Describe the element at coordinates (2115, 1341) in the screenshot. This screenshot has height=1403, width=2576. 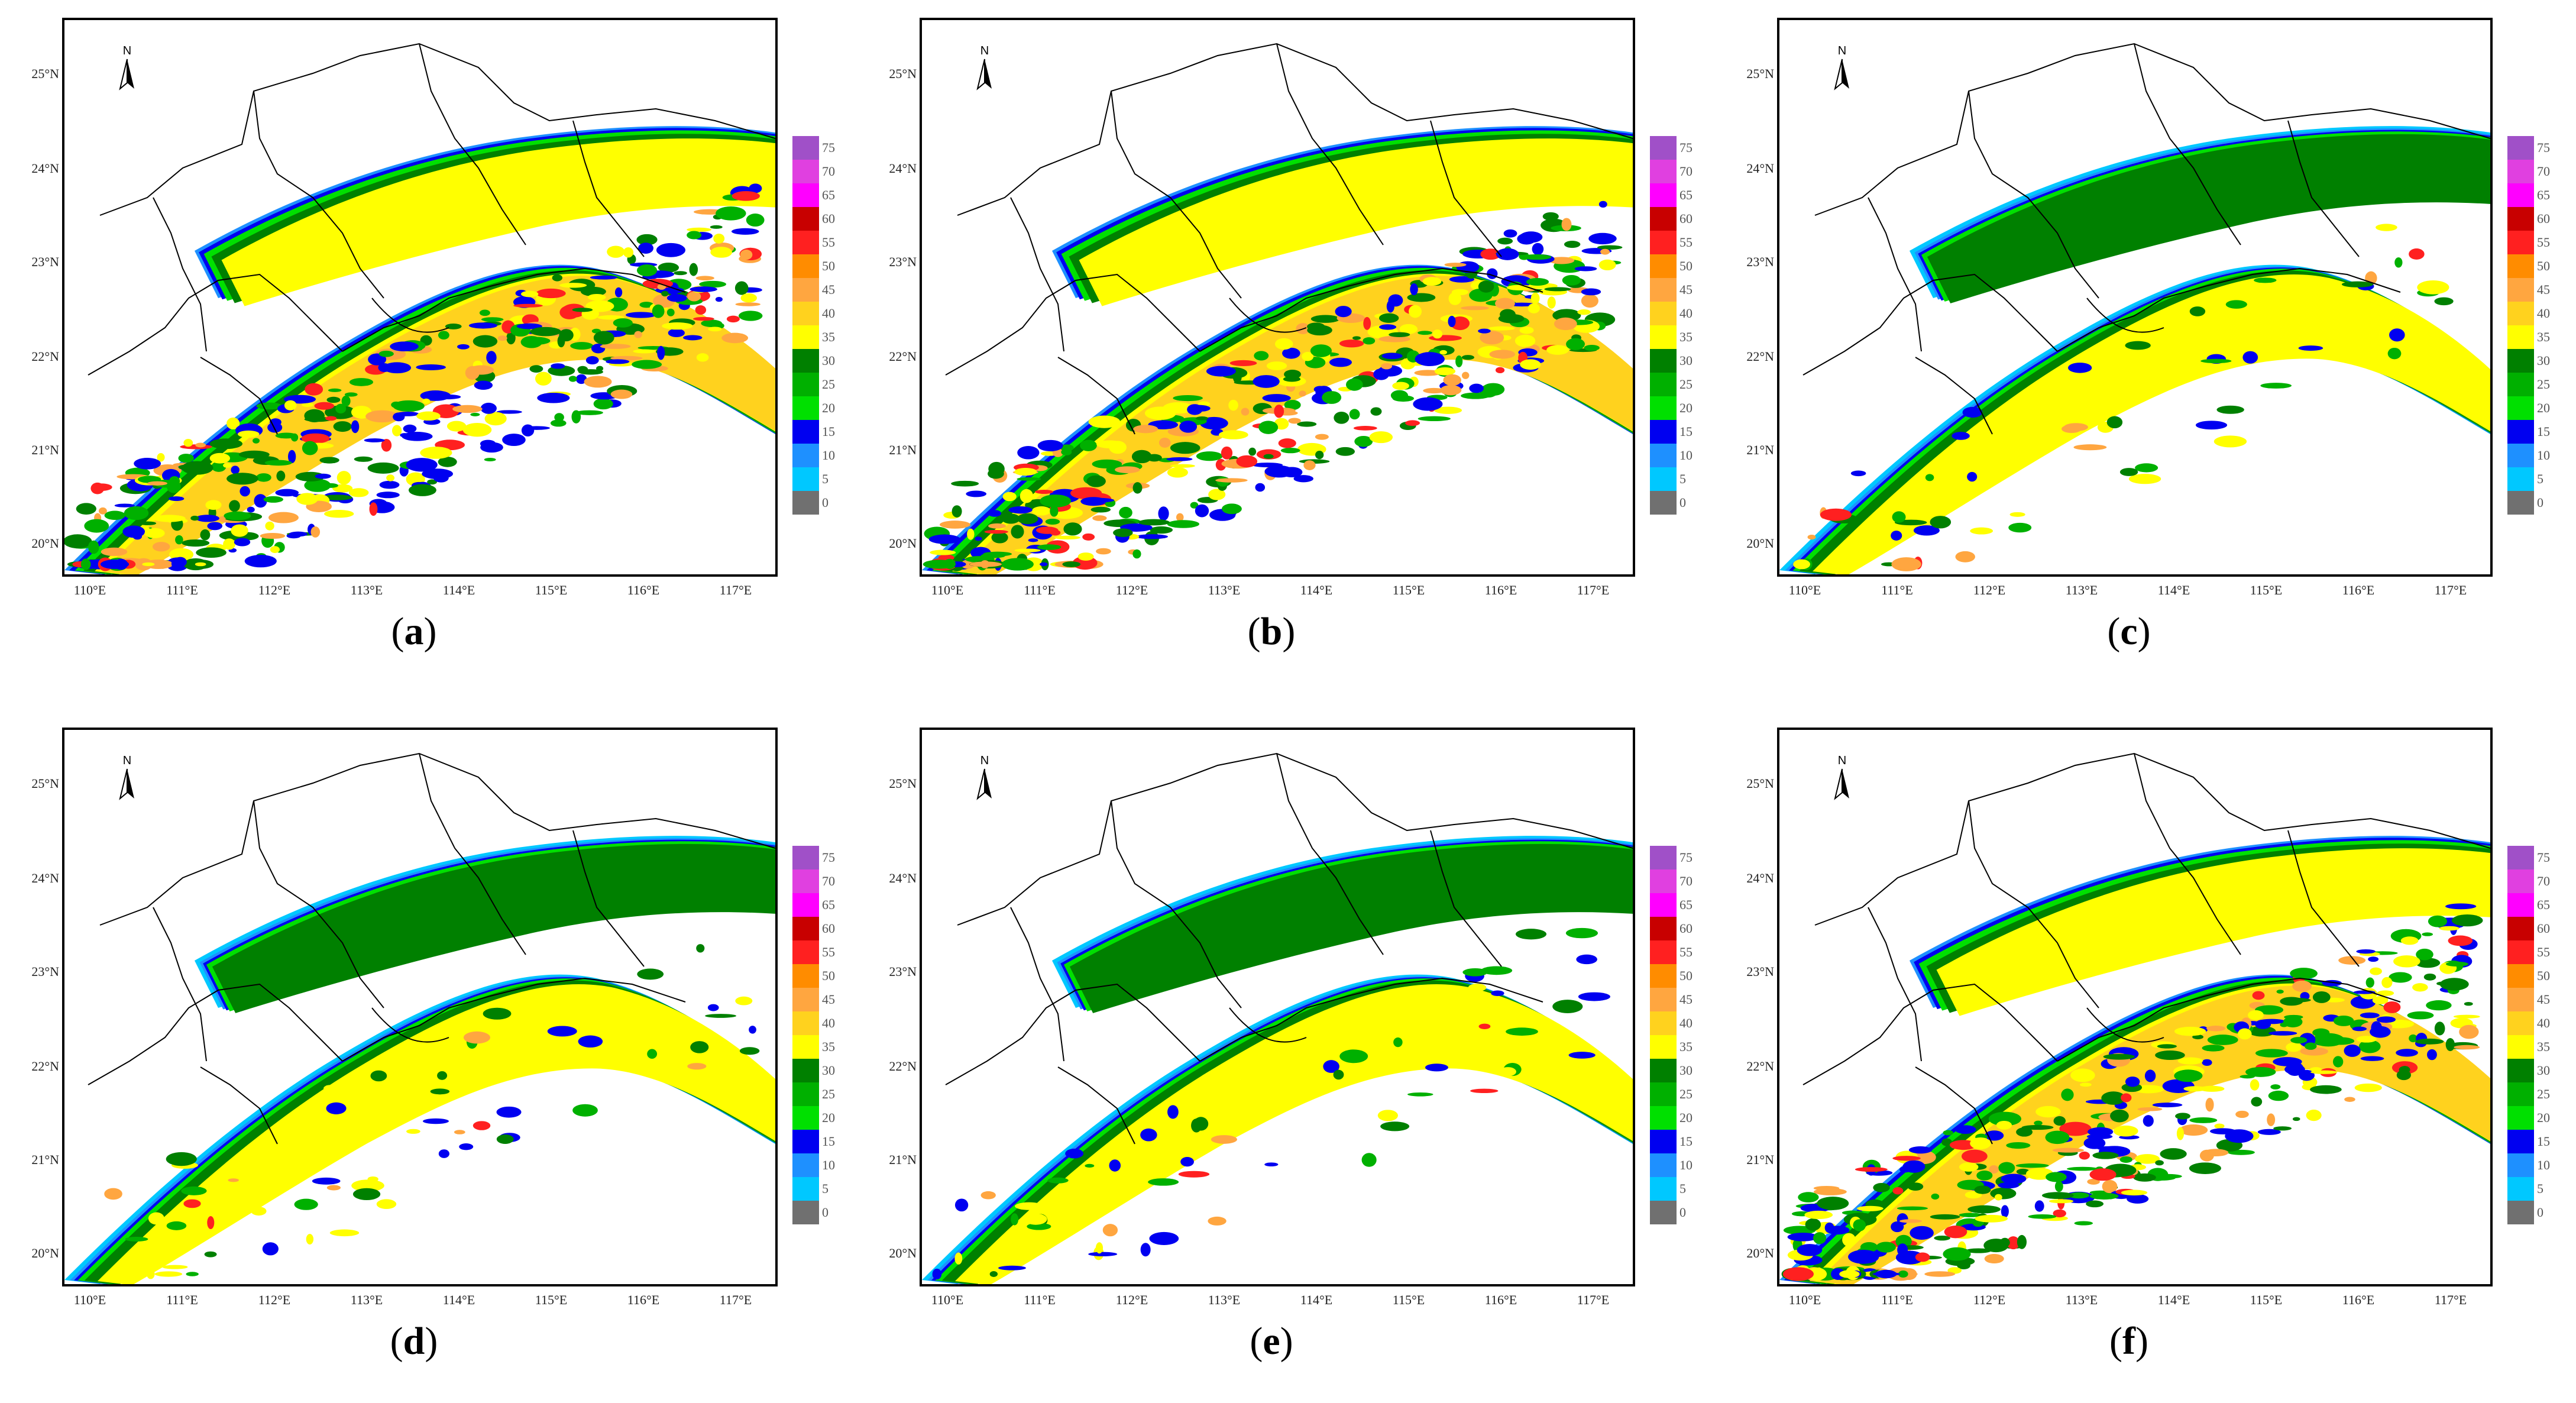
I see `caption-open-paren: (` at that location.